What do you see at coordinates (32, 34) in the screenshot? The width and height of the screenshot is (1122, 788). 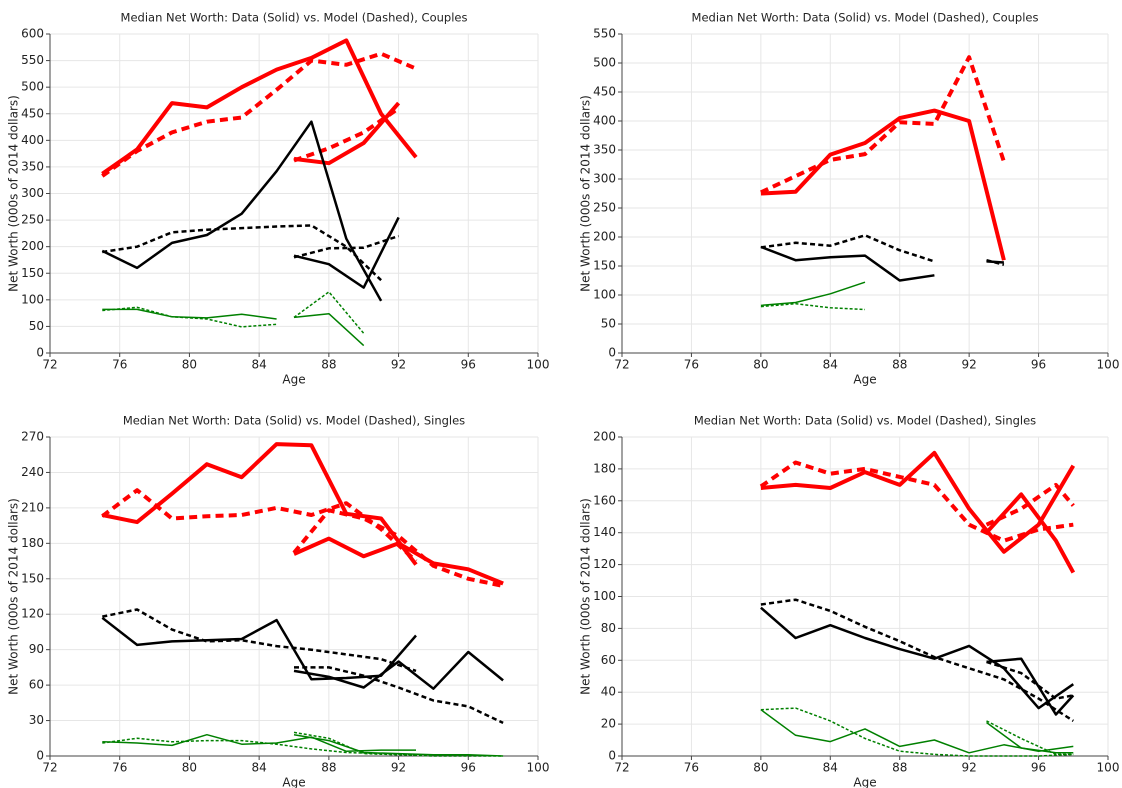 I see `y-tick-label: 600` at bounding box center [32, 34].